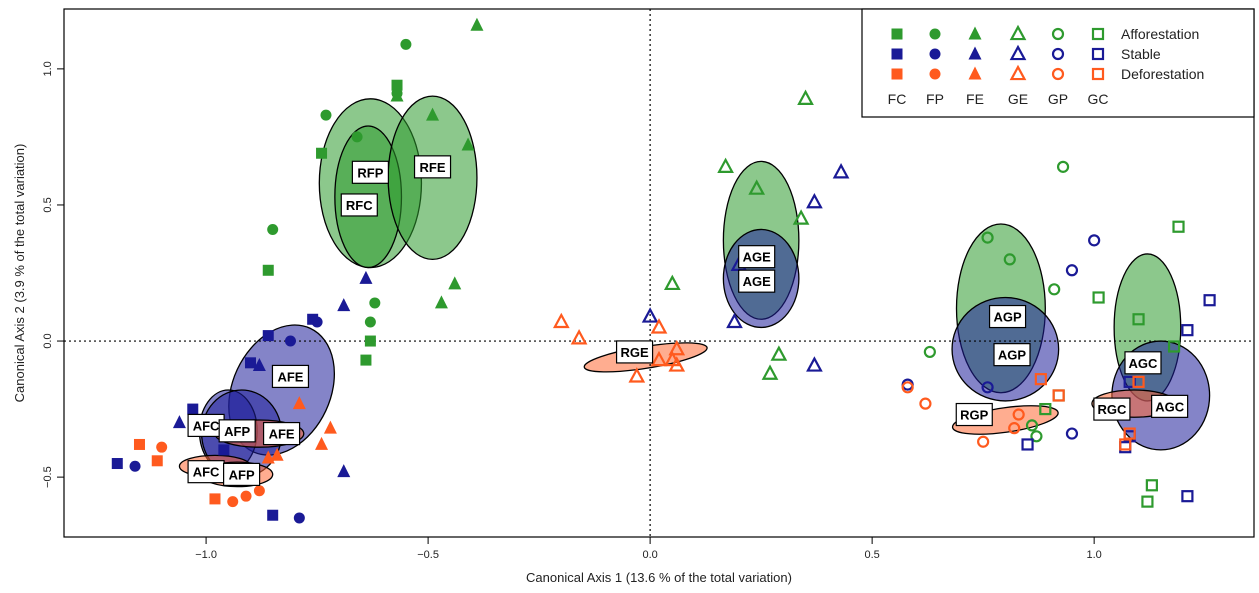 The width and height of the screenshot is (1259, 593). I want to click on ellipse-label: AFE, so click(290, 376).